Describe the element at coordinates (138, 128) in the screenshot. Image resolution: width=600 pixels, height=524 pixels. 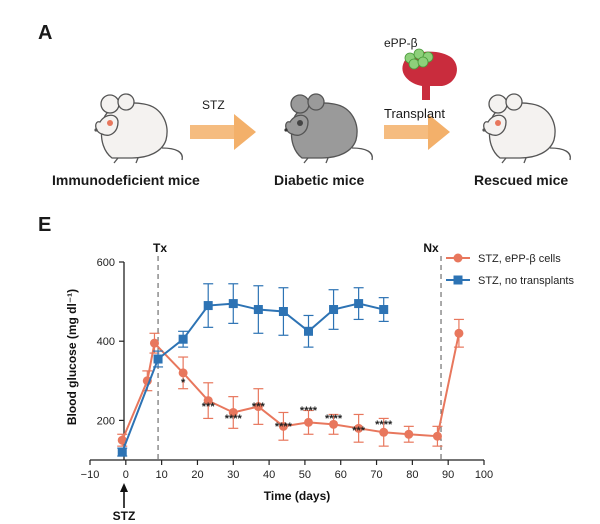
I see `white-mouse-icon` at that location.